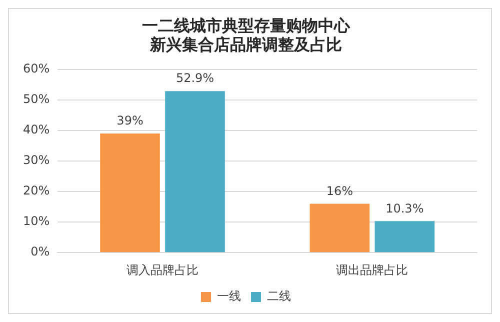 This screenshot has height=322, width=500. Describe the element at coordinates (279, 296) in the screenshot. I see `legend-label: 二线` at that location.